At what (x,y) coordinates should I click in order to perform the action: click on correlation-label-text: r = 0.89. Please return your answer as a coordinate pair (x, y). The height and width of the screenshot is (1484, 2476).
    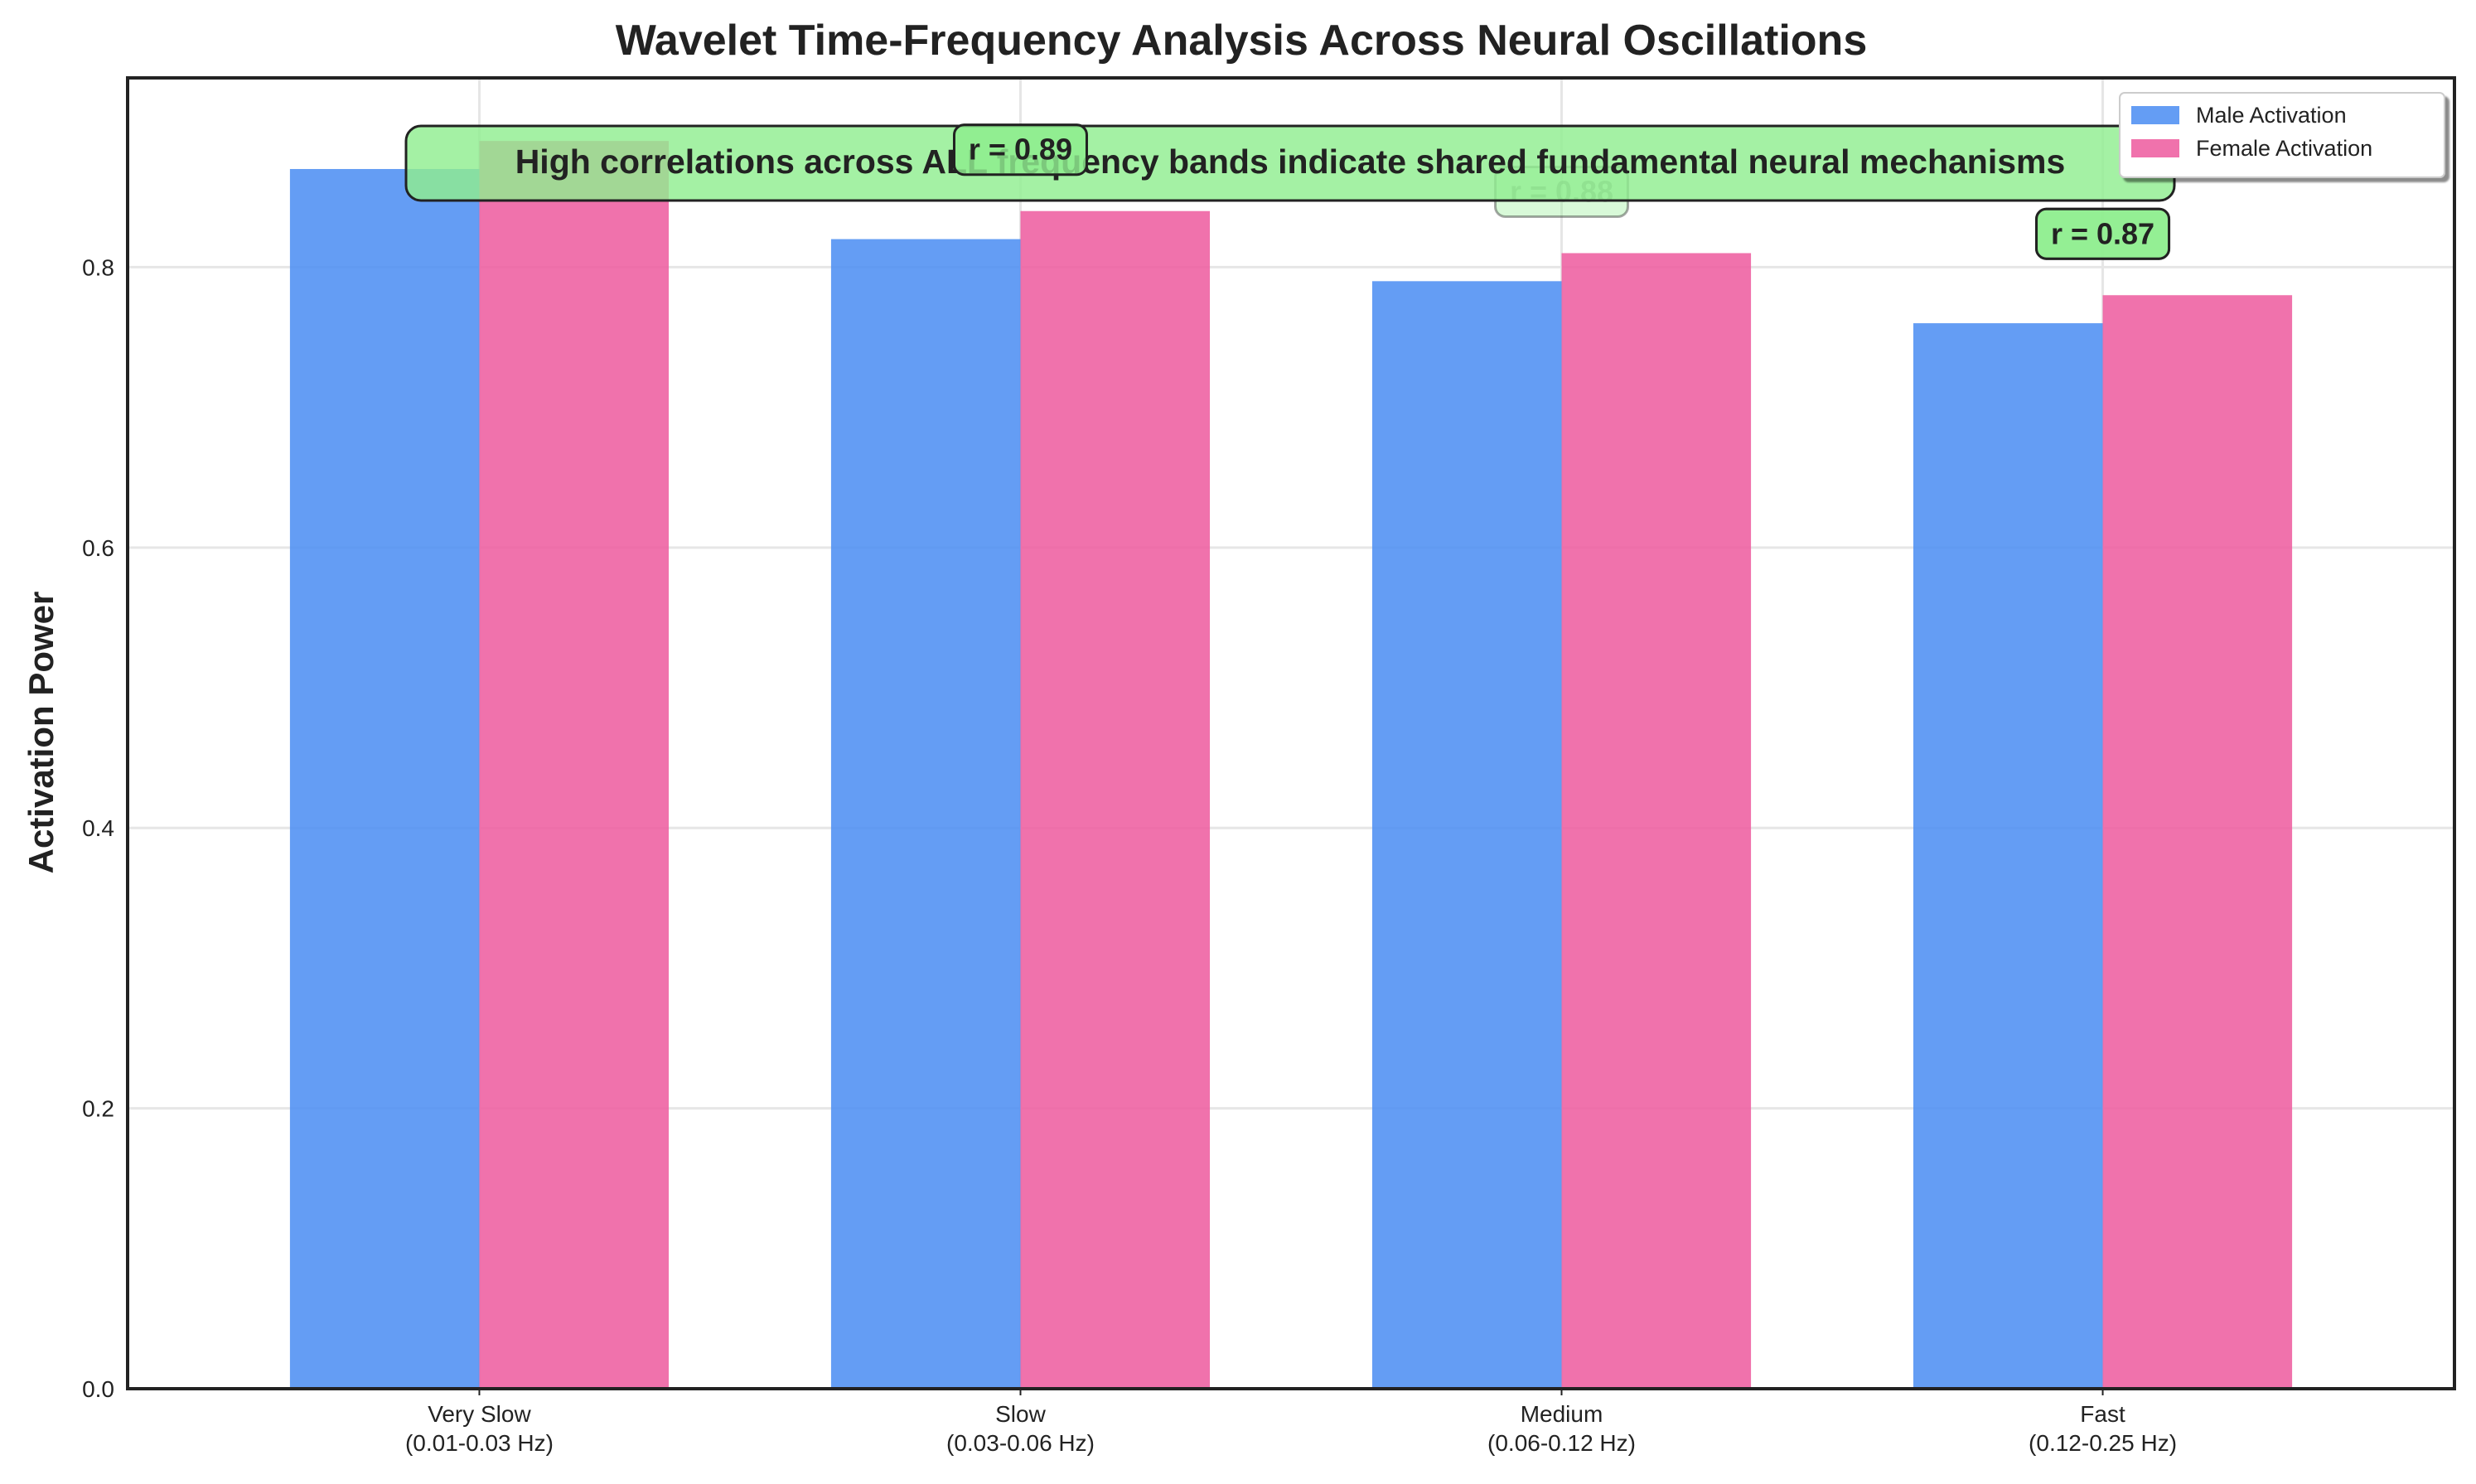
    Looking at the image, I should click on (1020, 150).